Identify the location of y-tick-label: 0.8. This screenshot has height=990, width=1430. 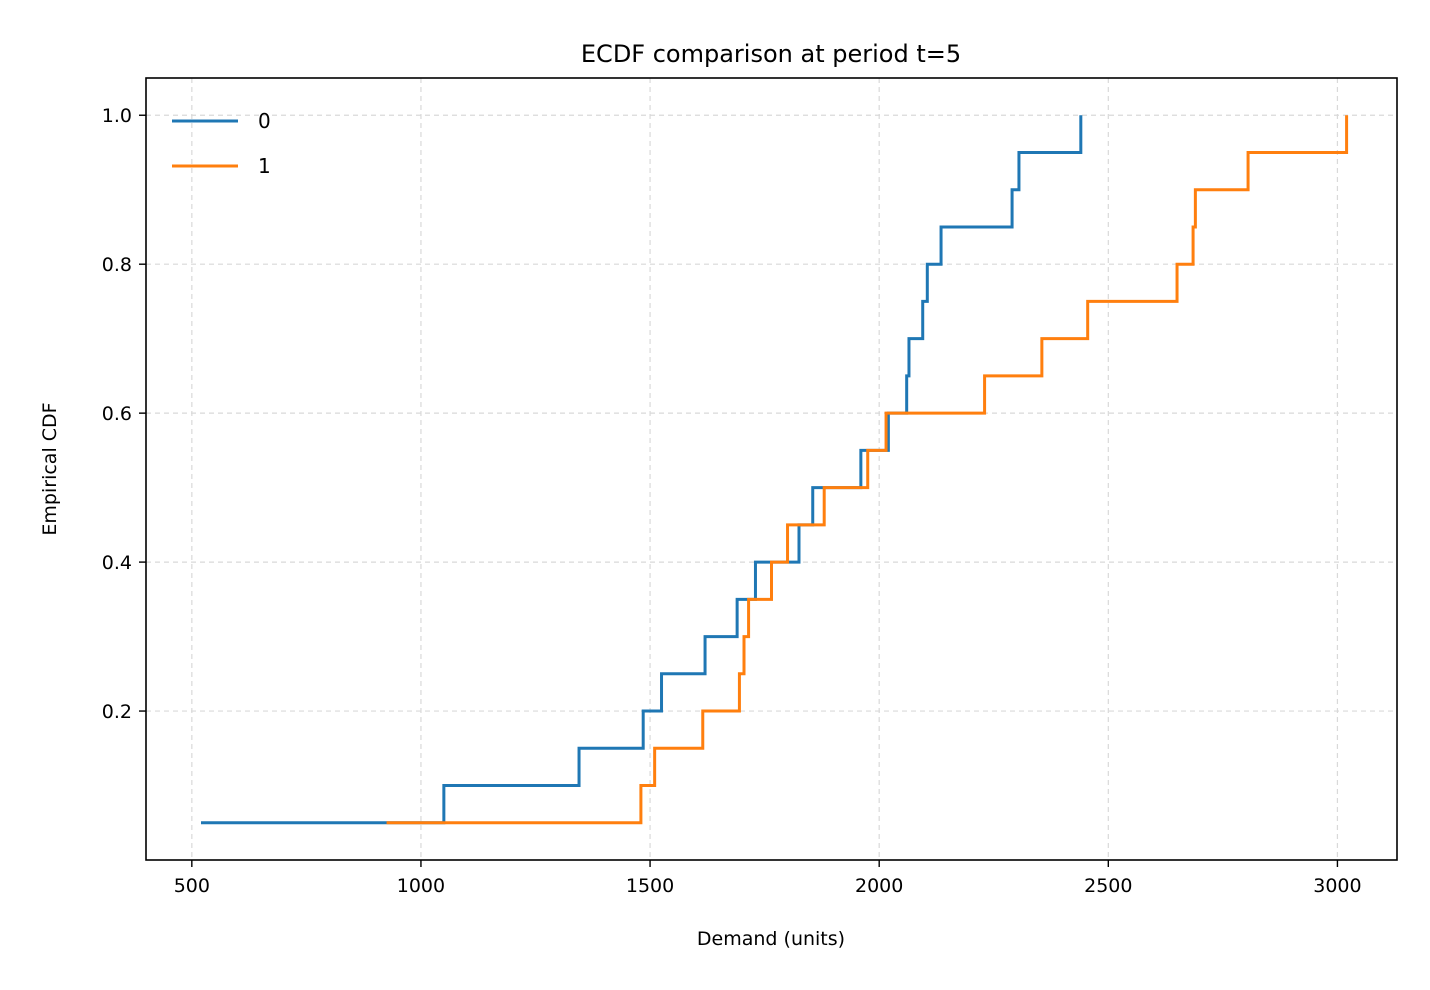
(117, 265).